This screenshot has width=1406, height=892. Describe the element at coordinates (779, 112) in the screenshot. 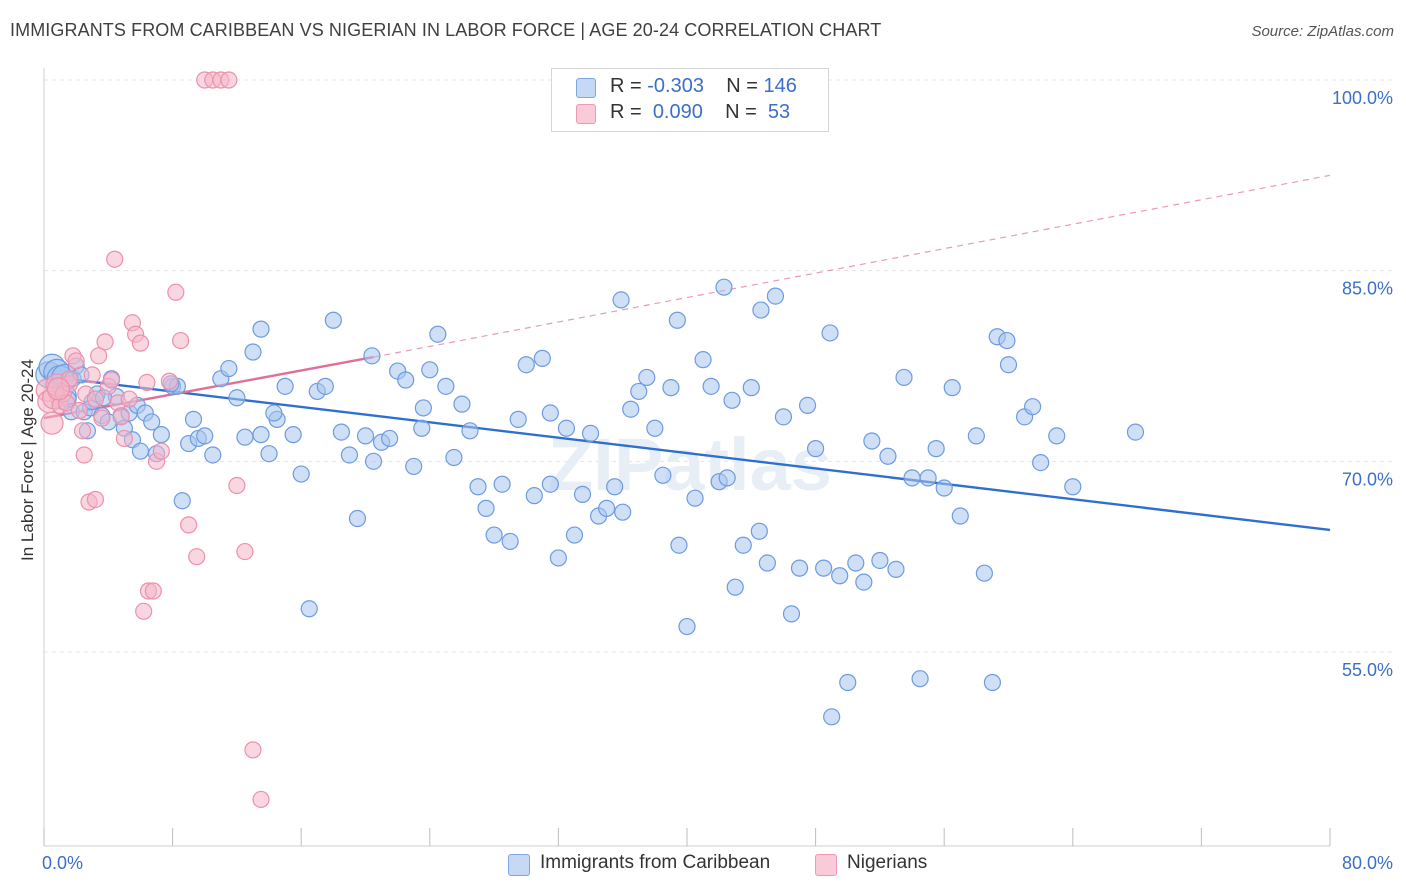

I see `n-value-nigerians: 53` at that location.